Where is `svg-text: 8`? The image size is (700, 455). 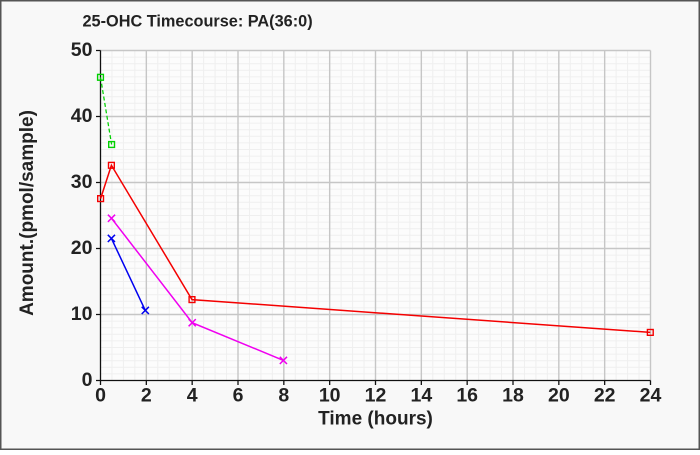
svg-text: 8 is located at coordinates (283, 396).